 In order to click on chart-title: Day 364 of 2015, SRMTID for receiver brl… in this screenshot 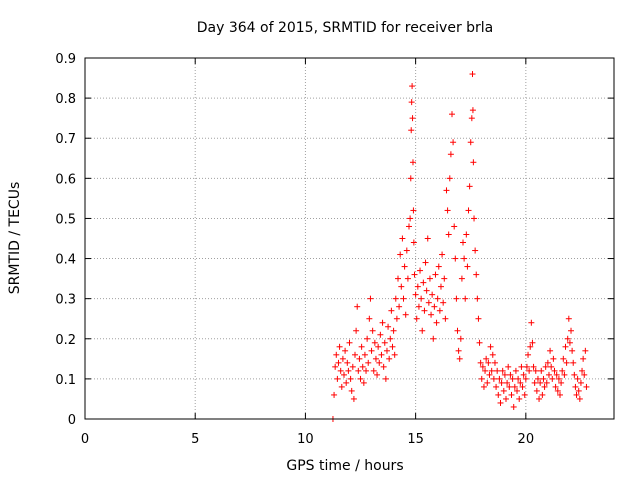, I will do `click(345, 28)`.